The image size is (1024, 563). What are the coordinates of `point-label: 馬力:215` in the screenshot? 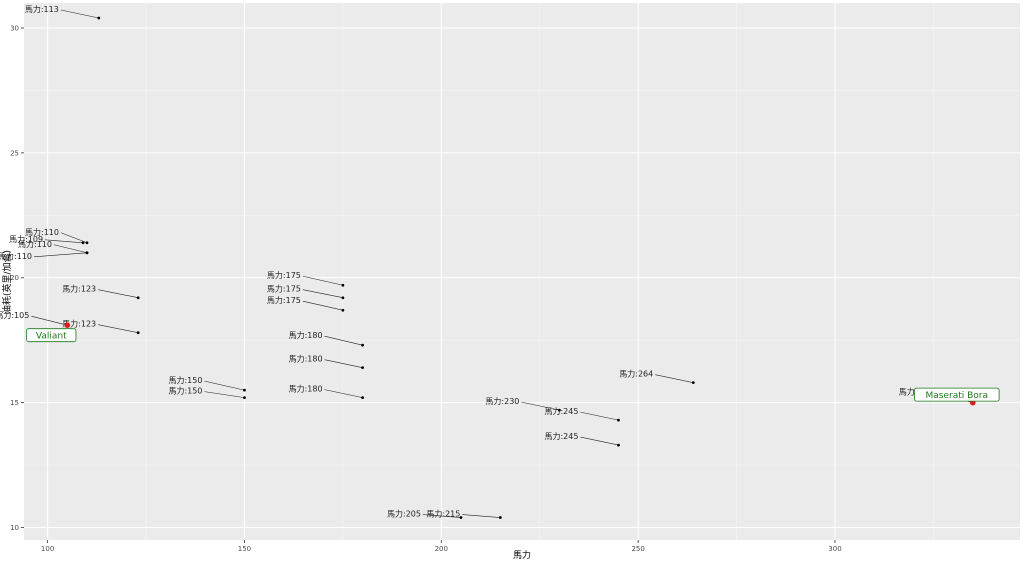 It's located at (443, 514).